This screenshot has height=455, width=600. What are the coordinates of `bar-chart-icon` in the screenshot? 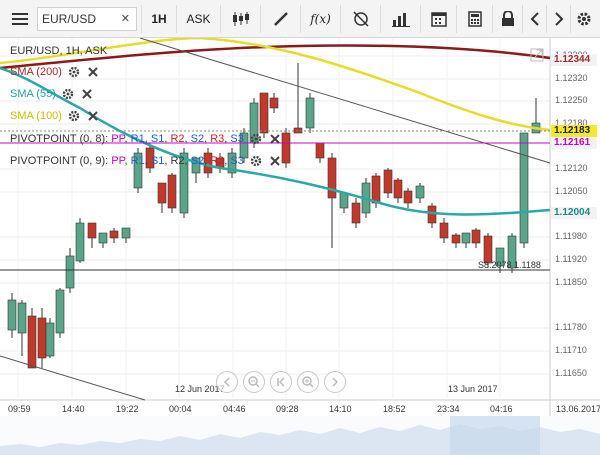 It's located at (400, 19).